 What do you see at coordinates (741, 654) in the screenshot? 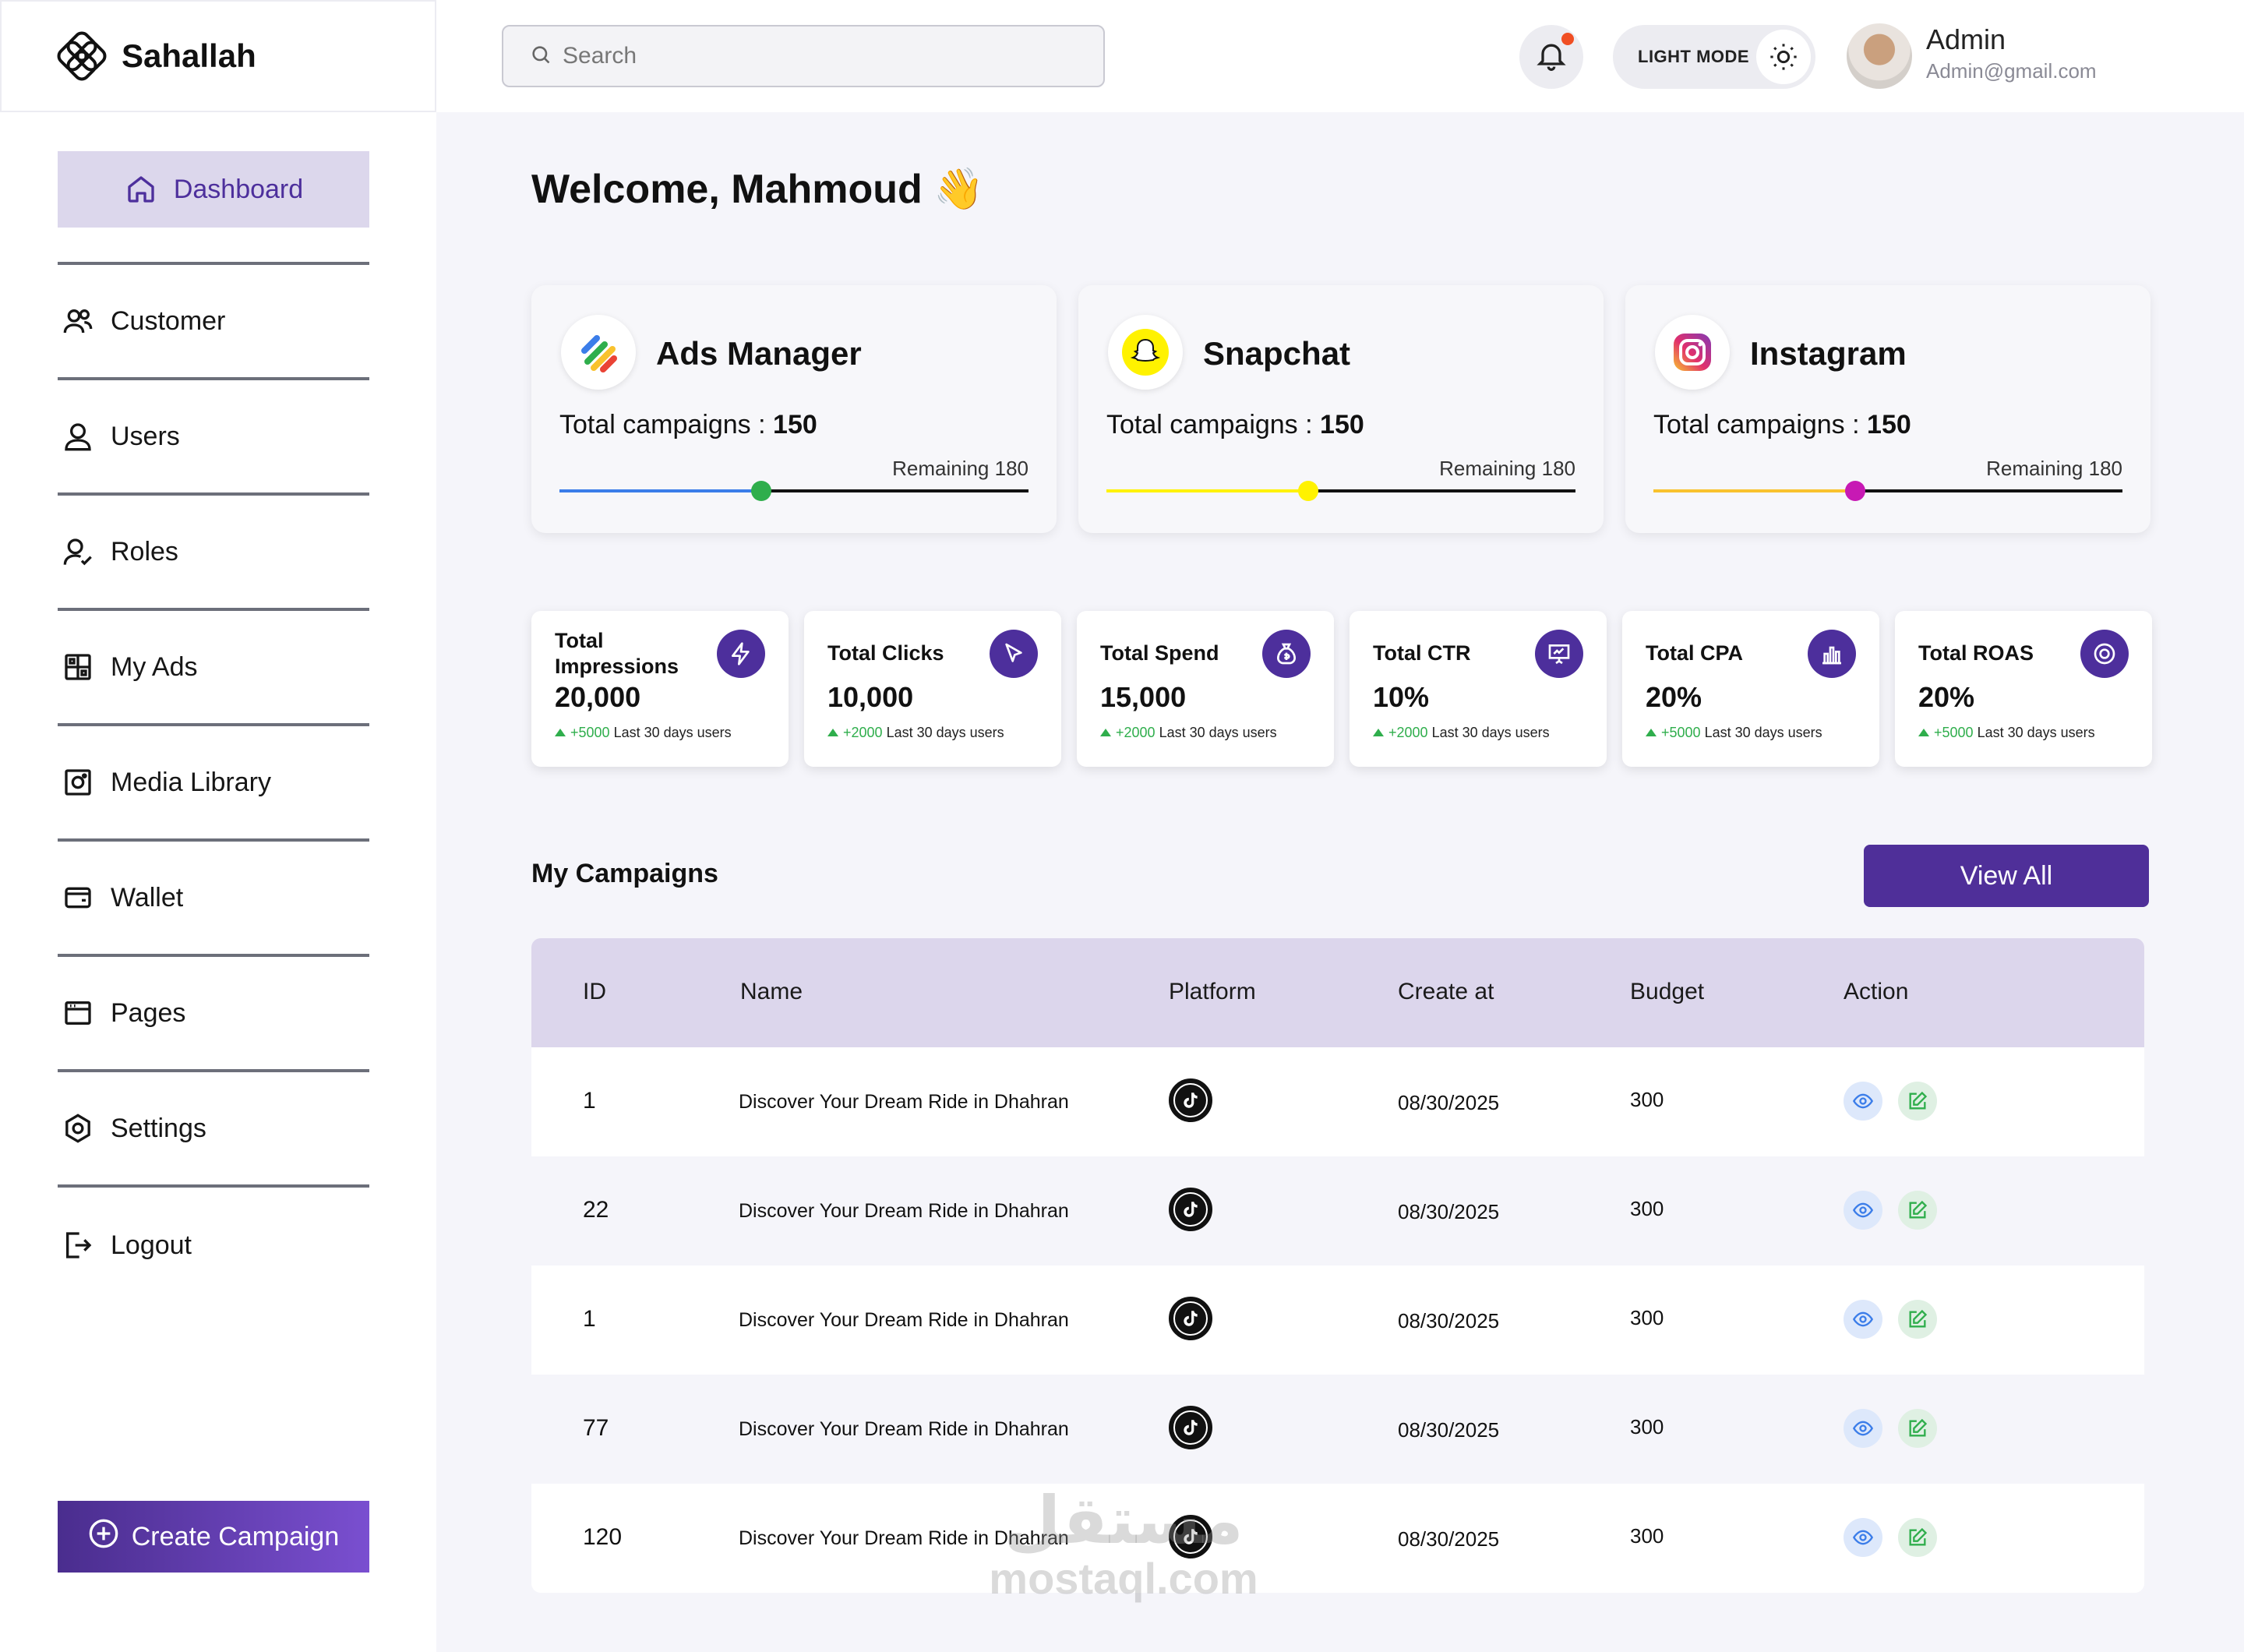
I see `bolt-icon` at bounding box center [741, 654].